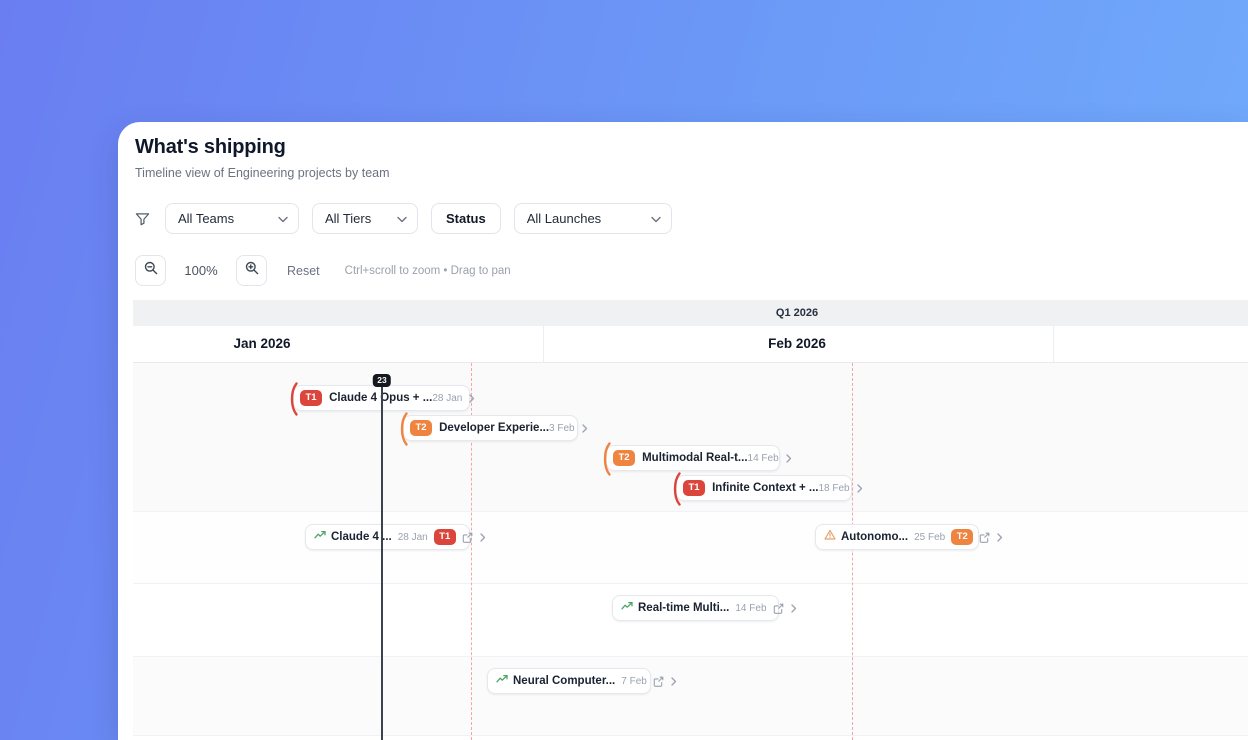  Describe the element at coordinates (427, 270) in the screenshot. I see `zoom-hint: Ctrl+scroll to zoom • Drag to pan` at that location.